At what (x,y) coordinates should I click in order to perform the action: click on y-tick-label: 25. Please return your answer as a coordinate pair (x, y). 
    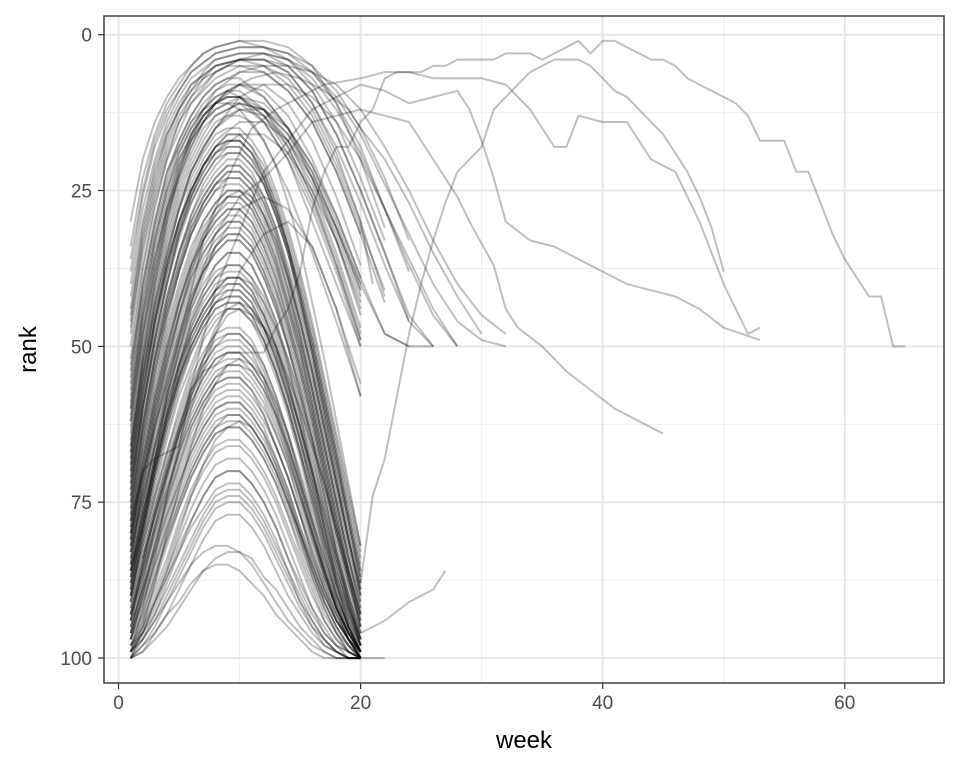
    Looking at the image, I should click on (81, 192).